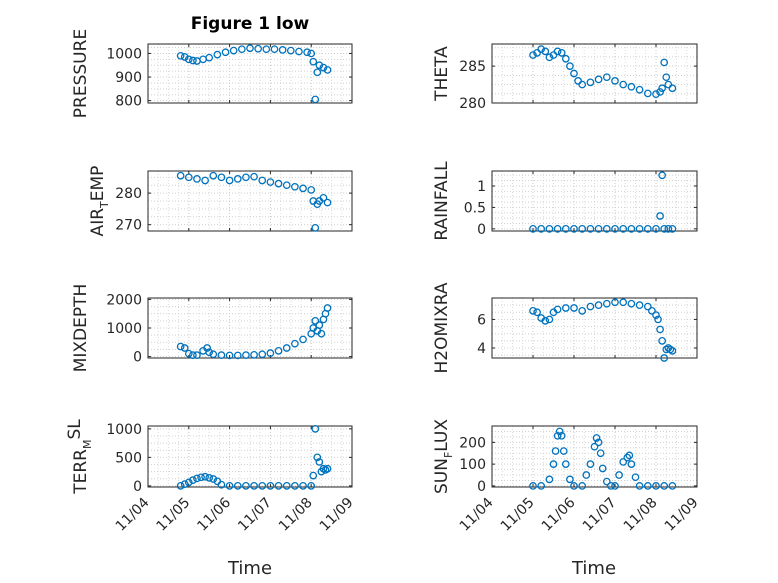 The width and height of the screenshot is (778, 583). I want to click on subplot-5: 0 1000 2000 MIXDEPTH, so click(212, 328).